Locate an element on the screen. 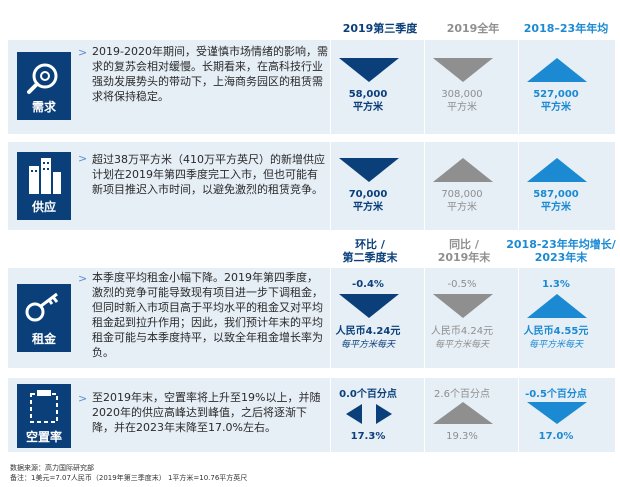 The image size is (620, 487). vacancy-avg-down-triangle is located at coordinates (557, 413).